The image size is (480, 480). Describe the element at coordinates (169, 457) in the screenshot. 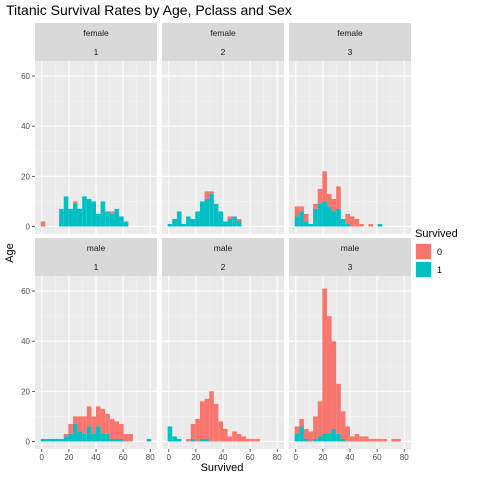

I see `x-tick-label: 0` at that location.